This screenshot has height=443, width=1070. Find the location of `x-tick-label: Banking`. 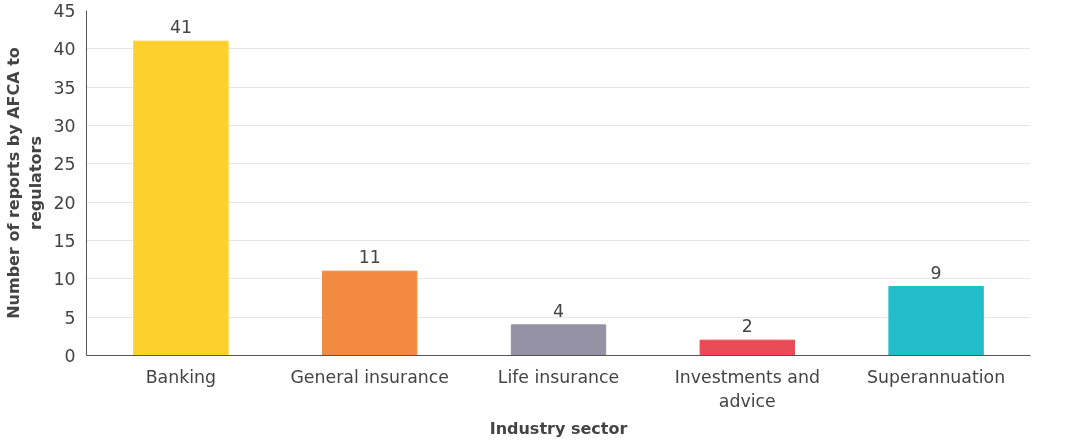

x-tick-label: Banking is located at coordinates (181, 376).